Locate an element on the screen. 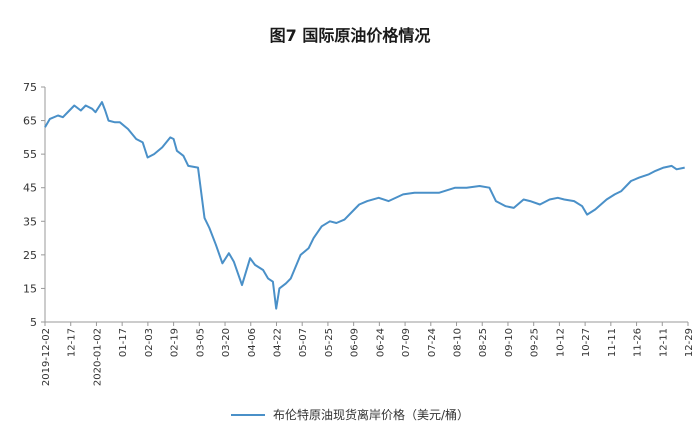  x-tick-label: 03-05 is located at coordinates (200, 342).